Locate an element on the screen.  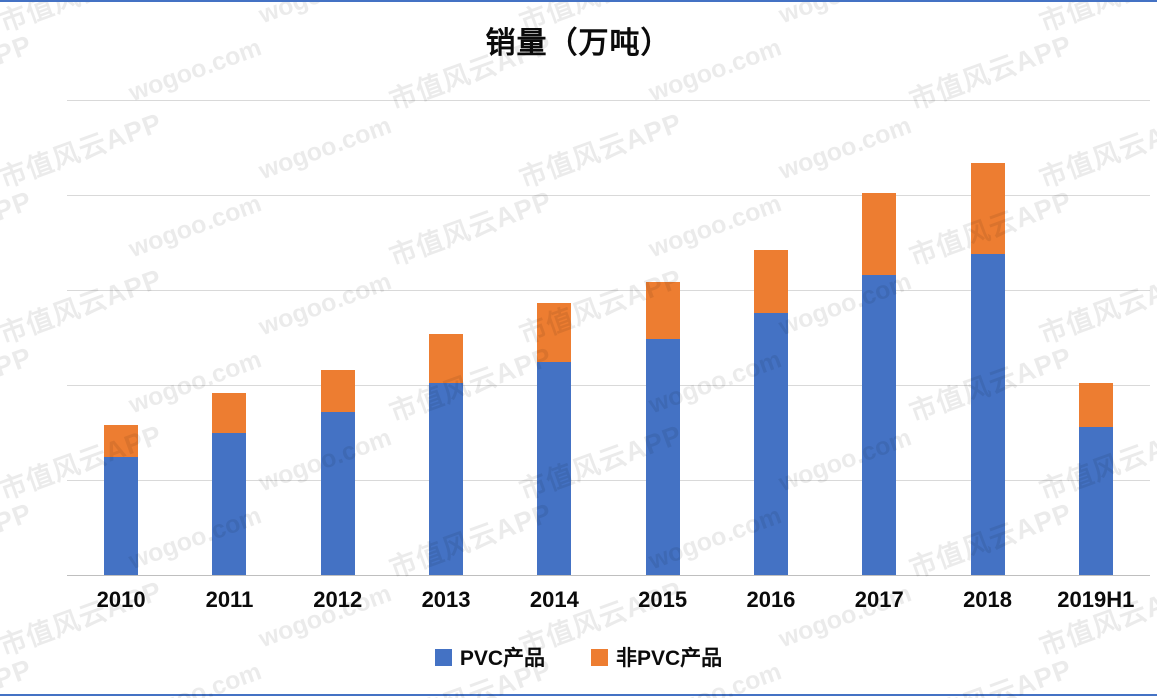
x-axis-tick-label: 2011 is located at coordinates (229, 599).